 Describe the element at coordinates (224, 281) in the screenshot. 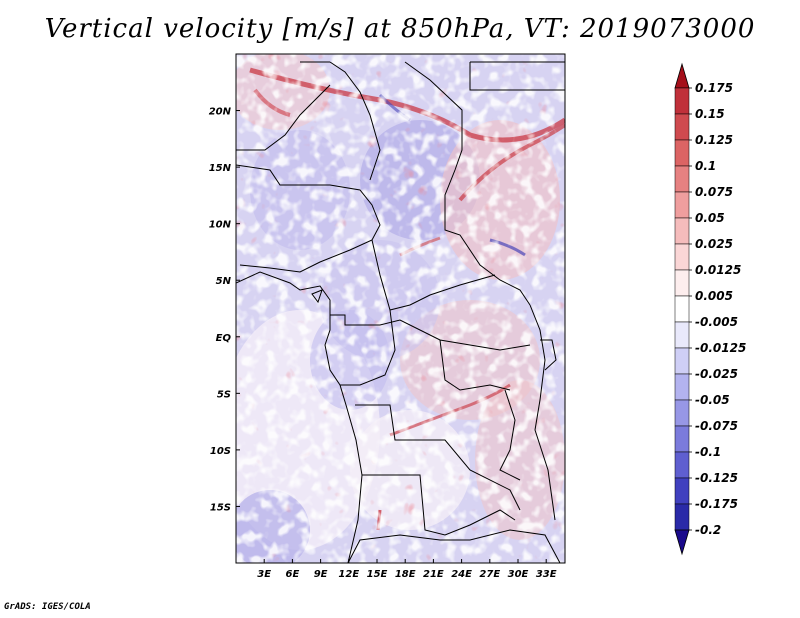

I see `lat-tick-label: 5N` at that location.